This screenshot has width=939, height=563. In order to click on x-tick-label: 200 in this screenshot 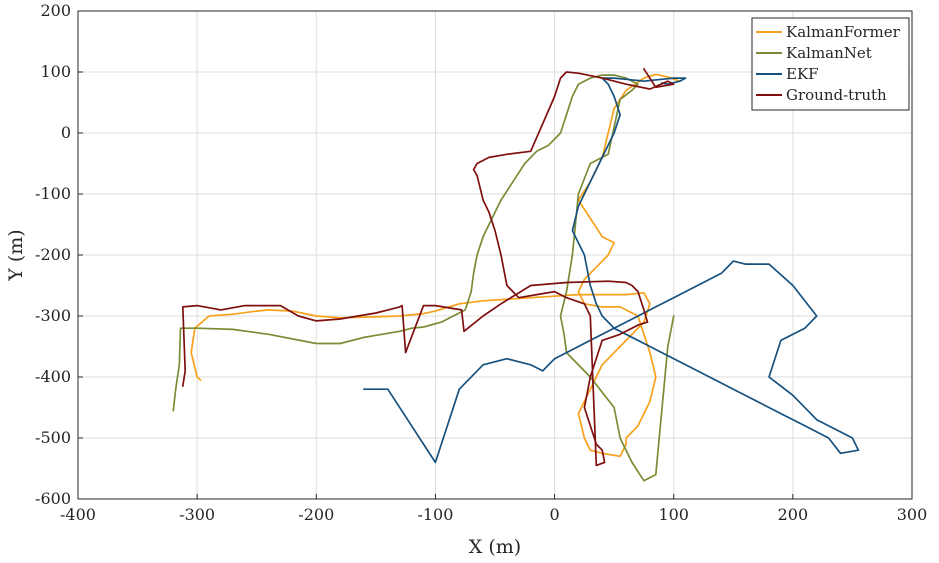, I will do `click(793, 514)`.